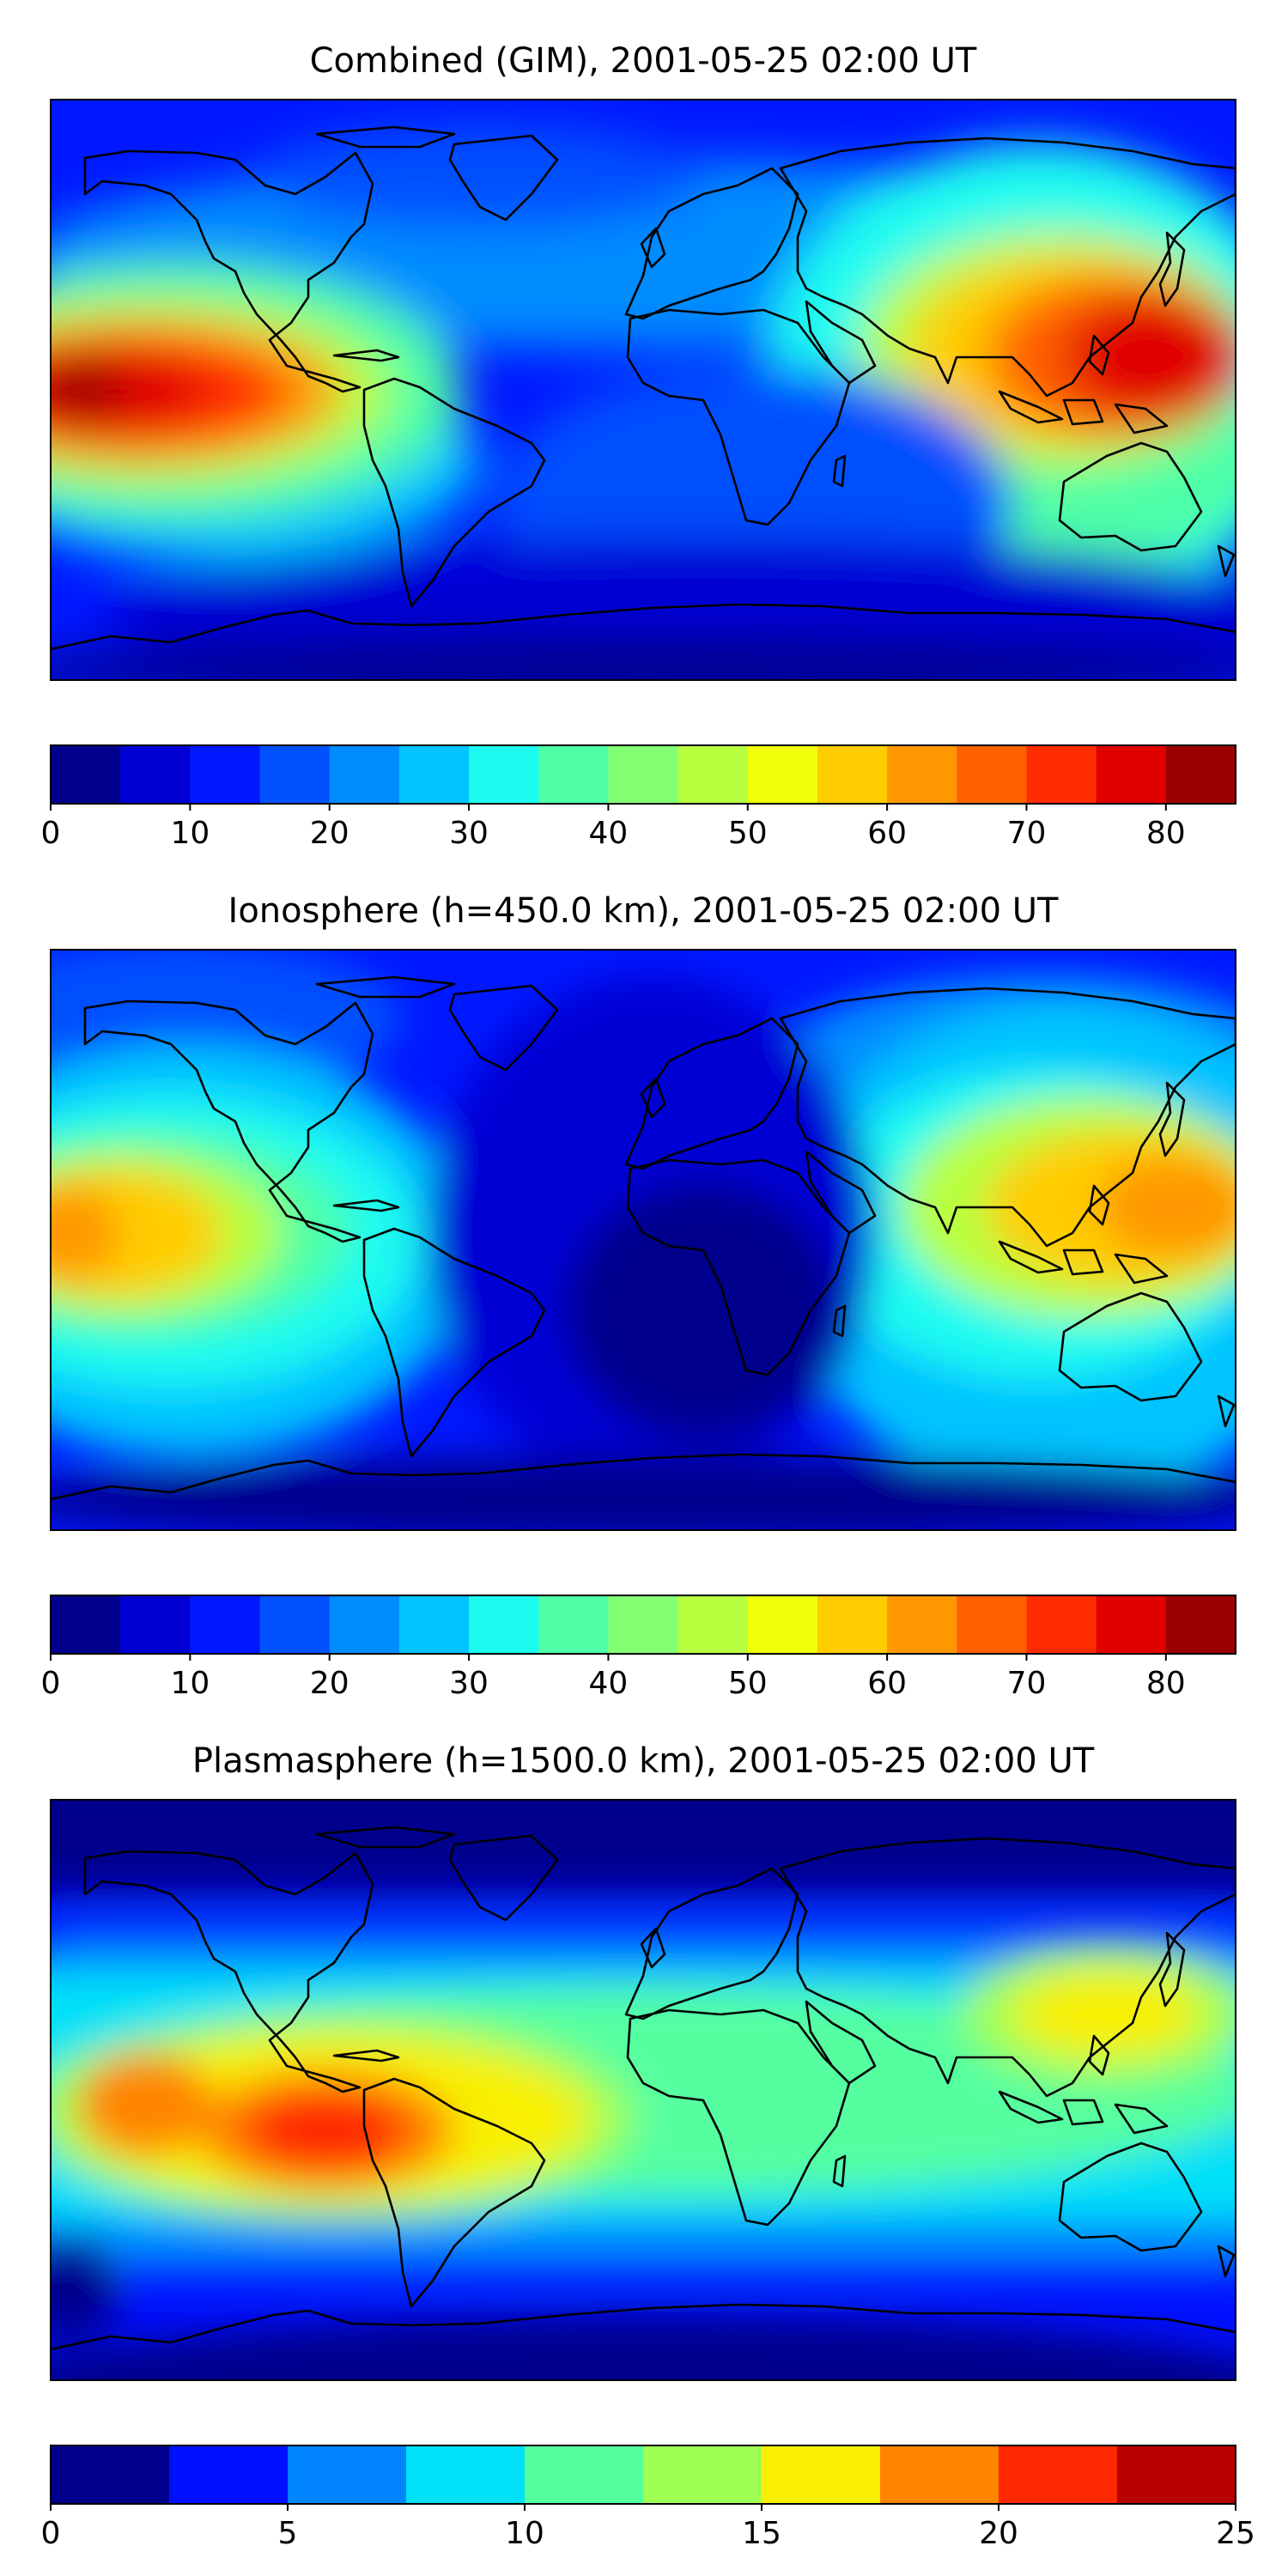  I want to click on panel-title: Combined (GIM), 2001-05-25 02:00 UT, so click(643, 61).